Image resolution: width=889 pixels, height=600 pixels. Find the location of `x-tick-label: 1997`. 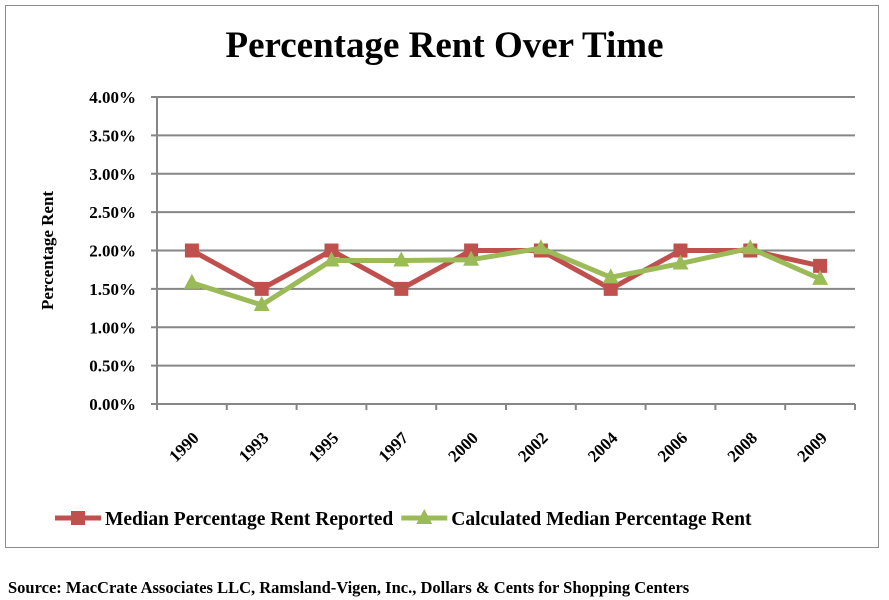

x-tick-label: 1997 is located at coordinates (394, 447).